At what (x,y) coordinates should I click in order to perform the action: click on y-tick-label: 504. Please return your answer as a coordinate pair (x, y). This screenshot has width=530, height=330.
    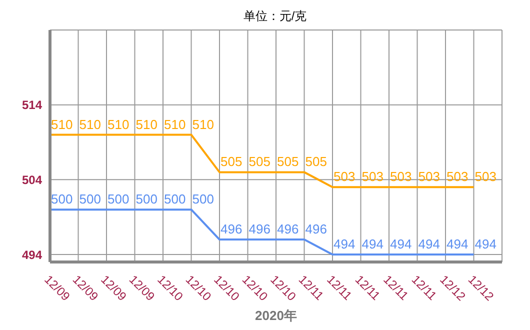
    Looking at the image, I should click on (32, 179).